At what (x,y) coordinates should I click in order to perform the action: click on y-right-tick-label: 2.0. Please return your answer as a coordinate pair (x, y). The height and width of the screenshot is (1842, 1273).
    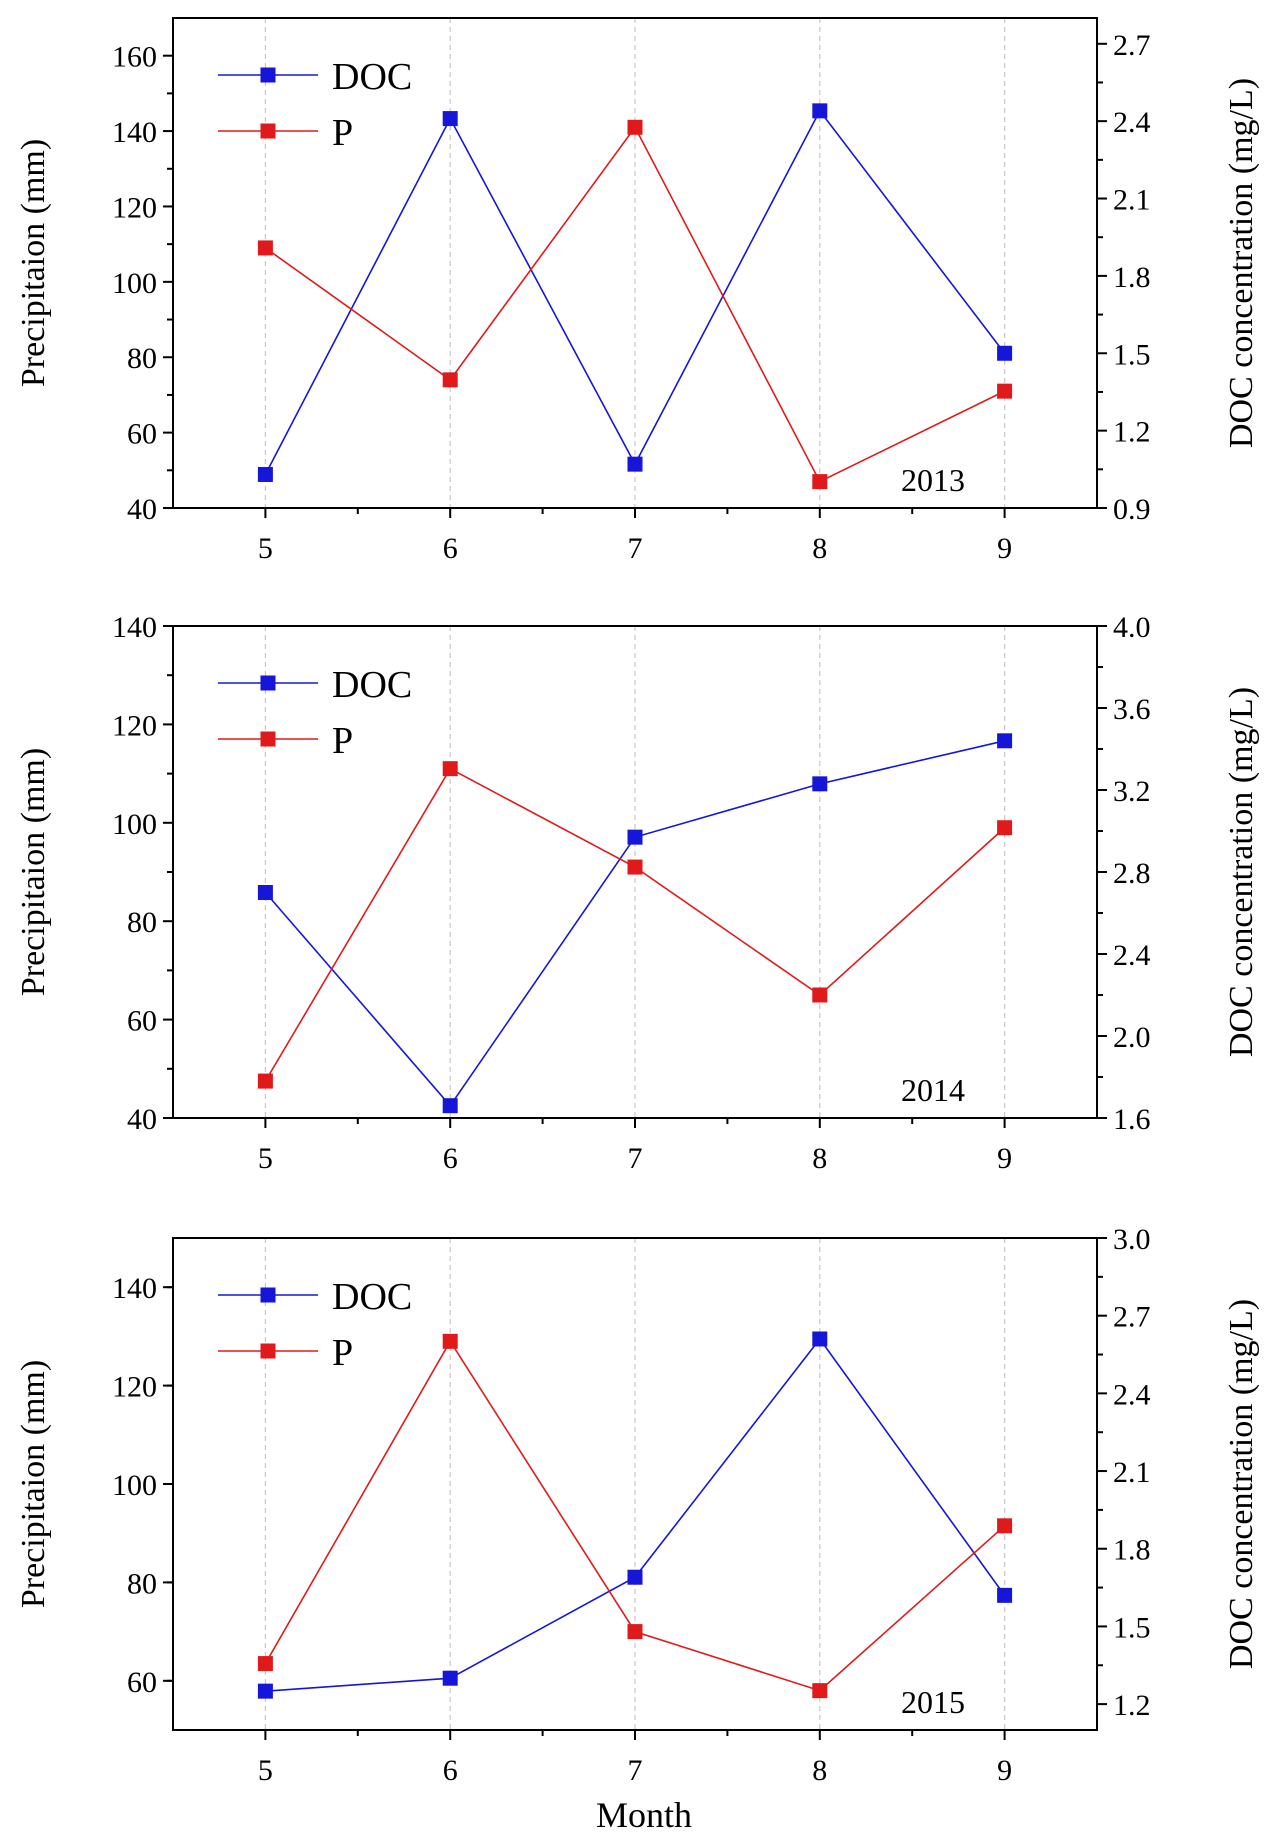
    Looking at the image, I should click on (1132, 1037).